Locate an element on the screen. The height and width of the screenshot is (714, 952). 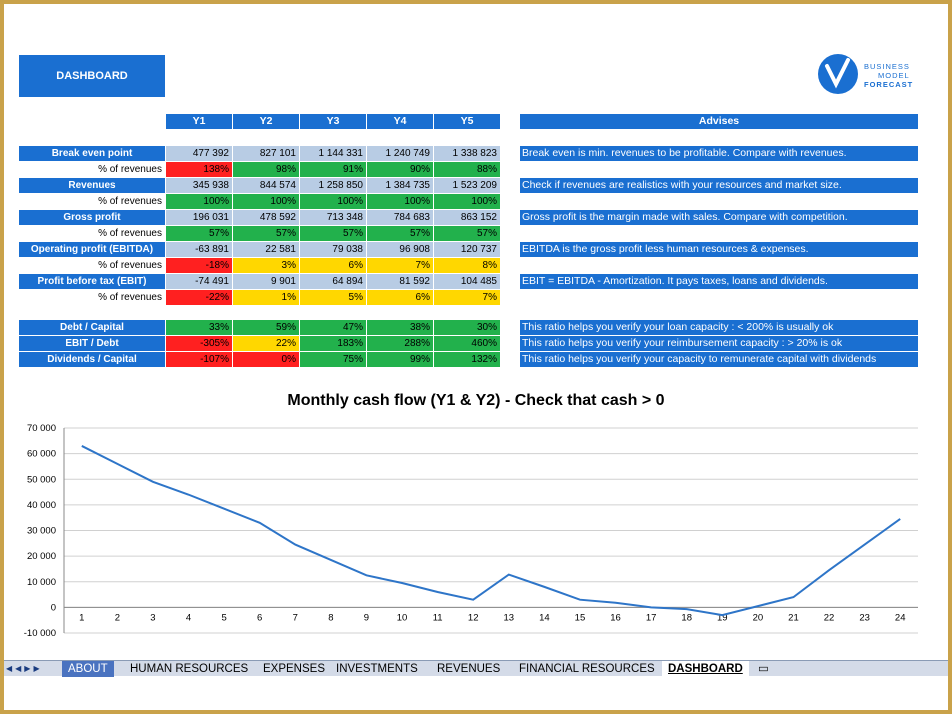
value-cell: 9 901 is located at coordinates (266, 281).